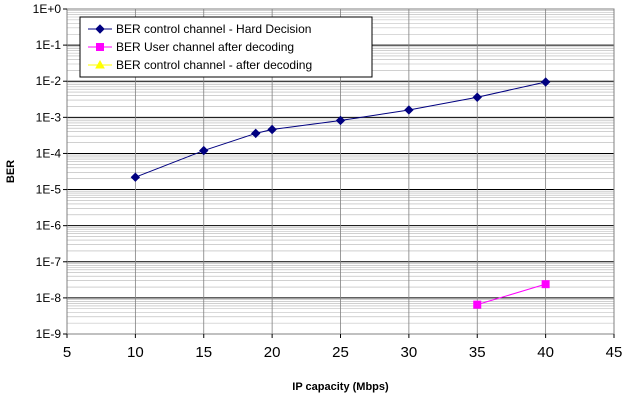 The height and width of the screenshot is (398, 630). I want to click on x-tick-label: 15, so click(203, 352).